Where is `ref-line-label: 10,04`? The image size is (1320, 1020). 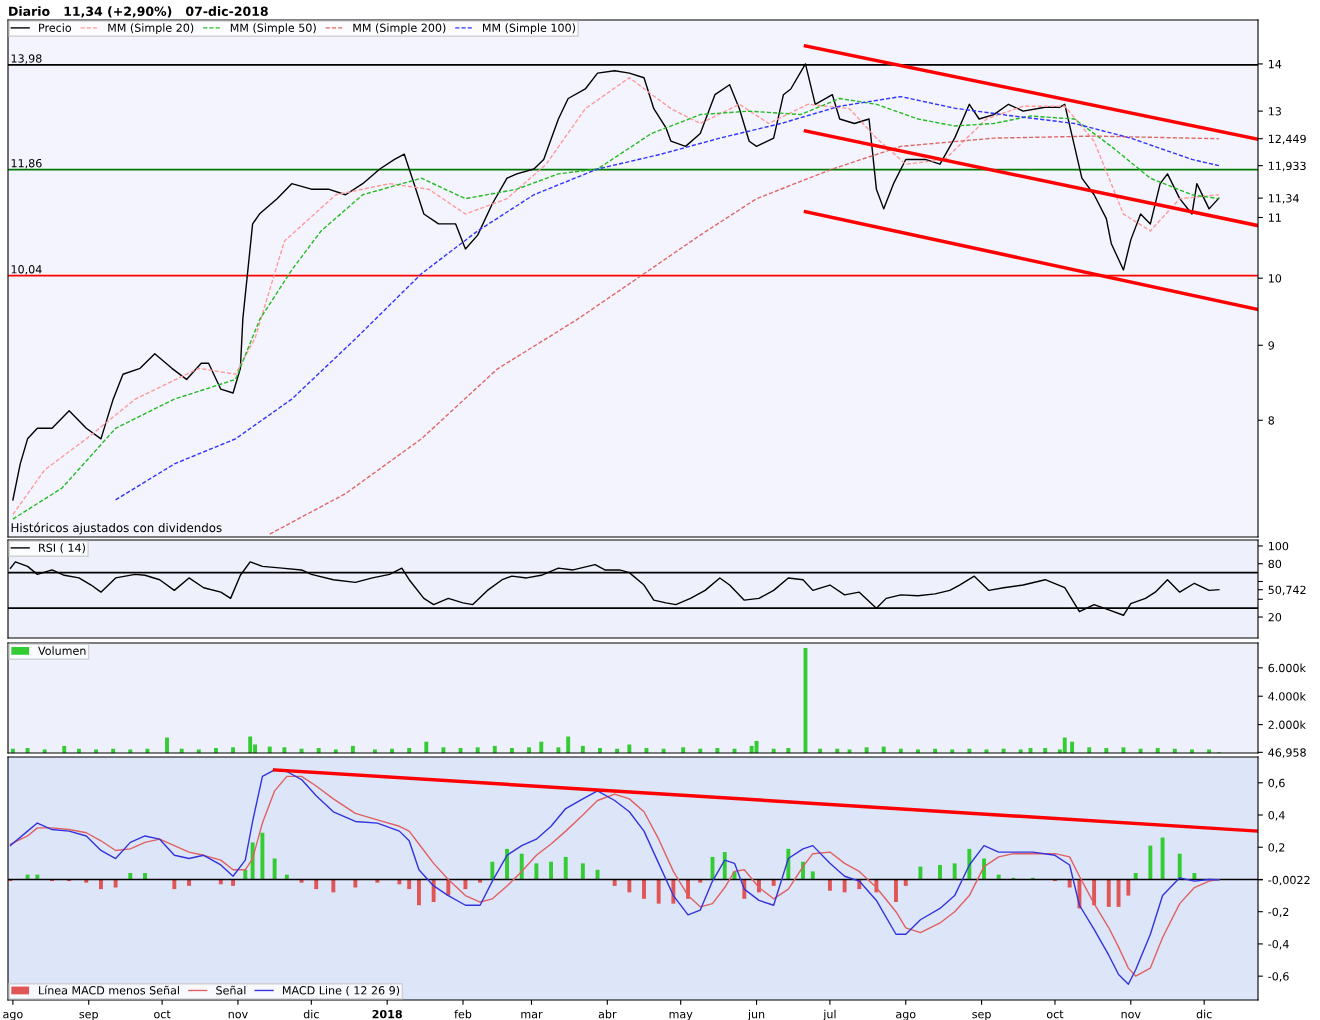 ref-line-label: 10,04 is located at coordinates (26, 270).